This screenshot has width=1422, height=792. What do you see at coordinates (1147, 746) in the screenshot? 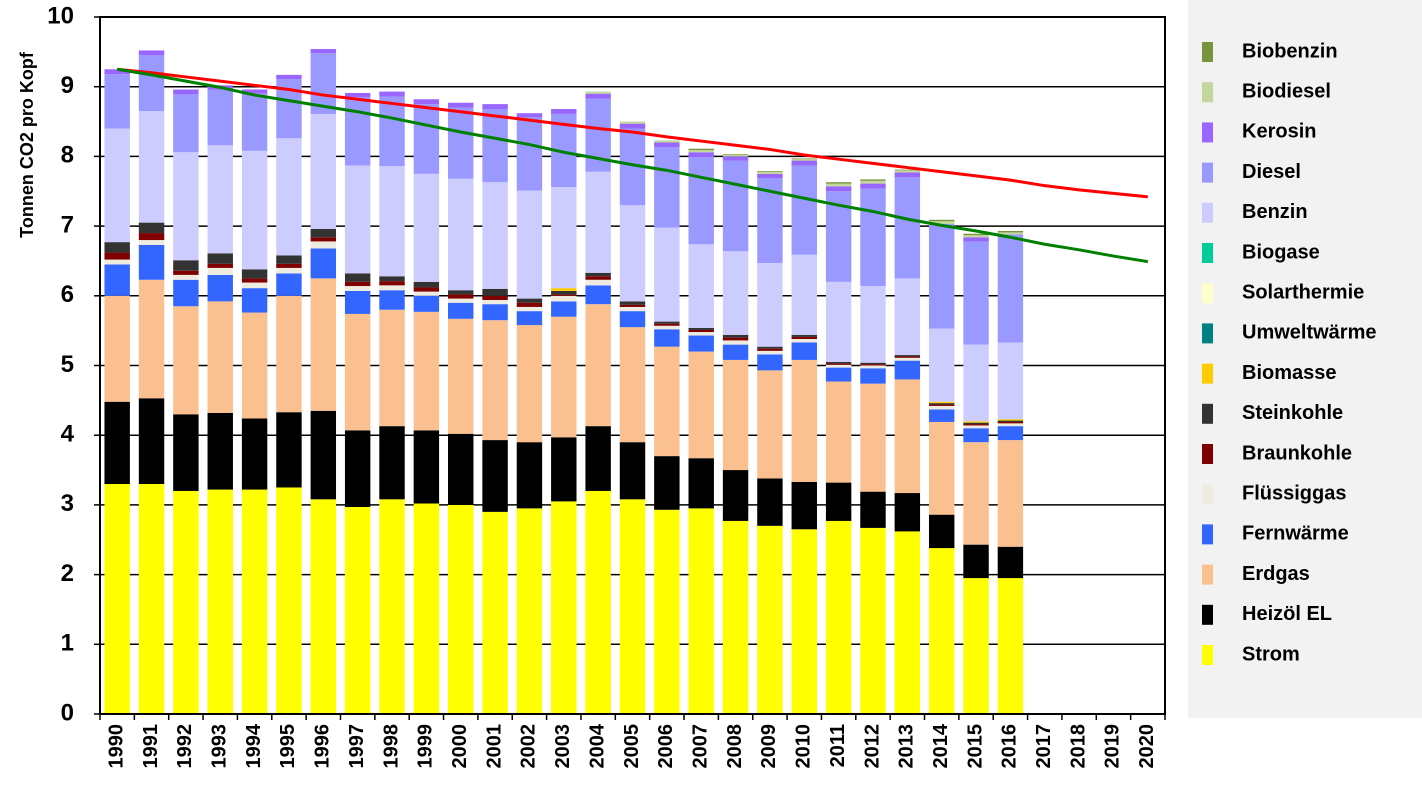
I see `x-tick-label: 2020` at bounding box center [1147, 746].